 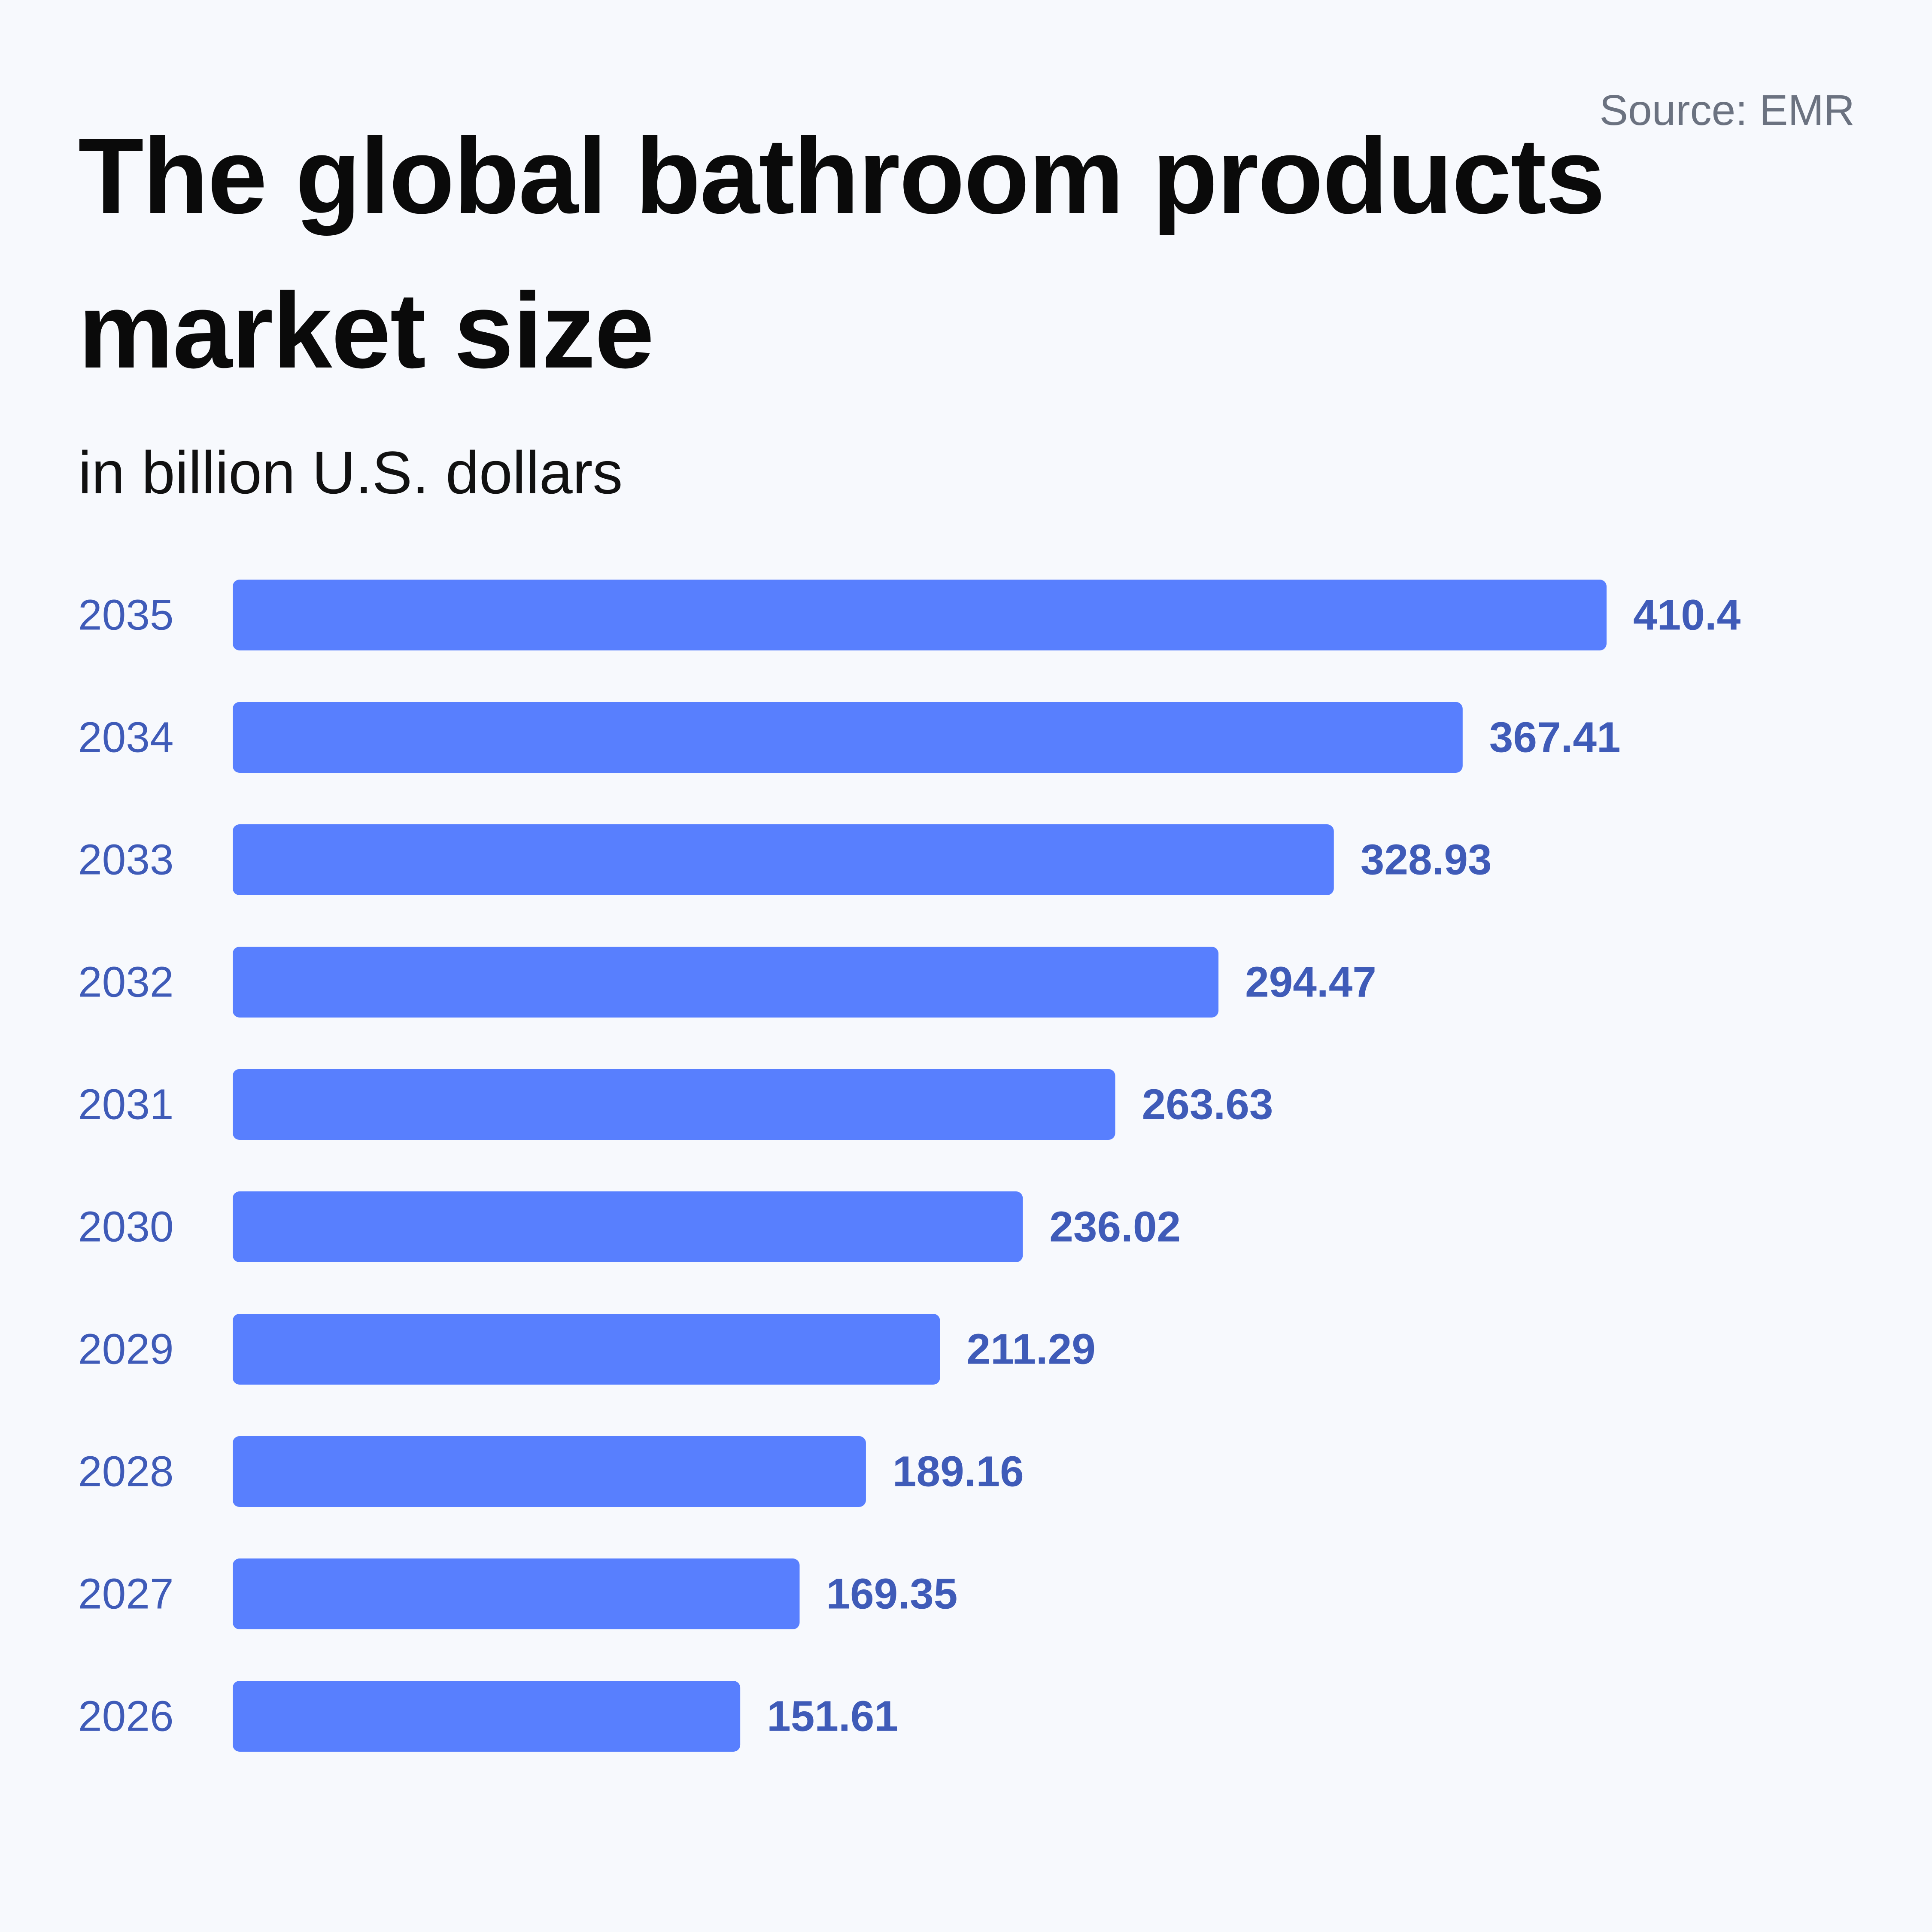 What do you see at coordinates (126, 1227) in the screenshot?
I see `category-label-2030: 2030` at bounding box center [126, 1227].